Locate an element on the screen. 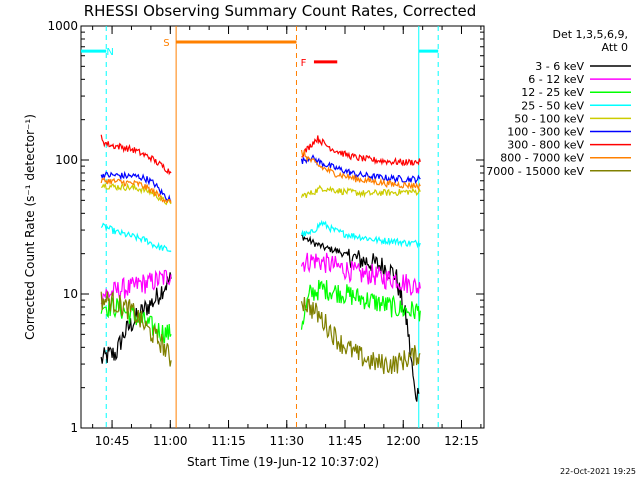 Image resolution: width=640 pixels, height=480 pixels. legend-header-line-1: Det 1,3,5,6,9, is located at coordinates (590, 34).